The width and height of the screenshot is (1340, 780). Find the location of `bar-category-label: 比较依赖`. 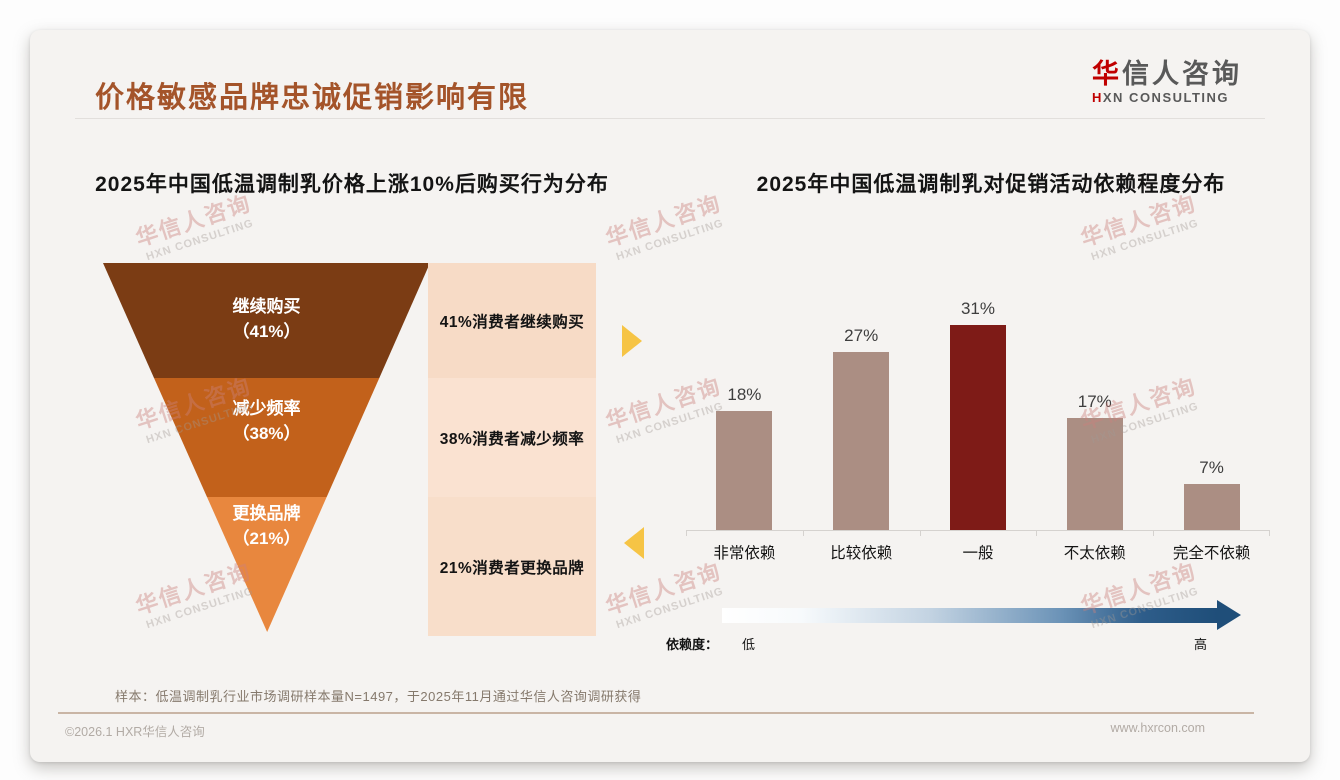

bar-category-label: 比较依赖 is located at coordinates (861, 553).